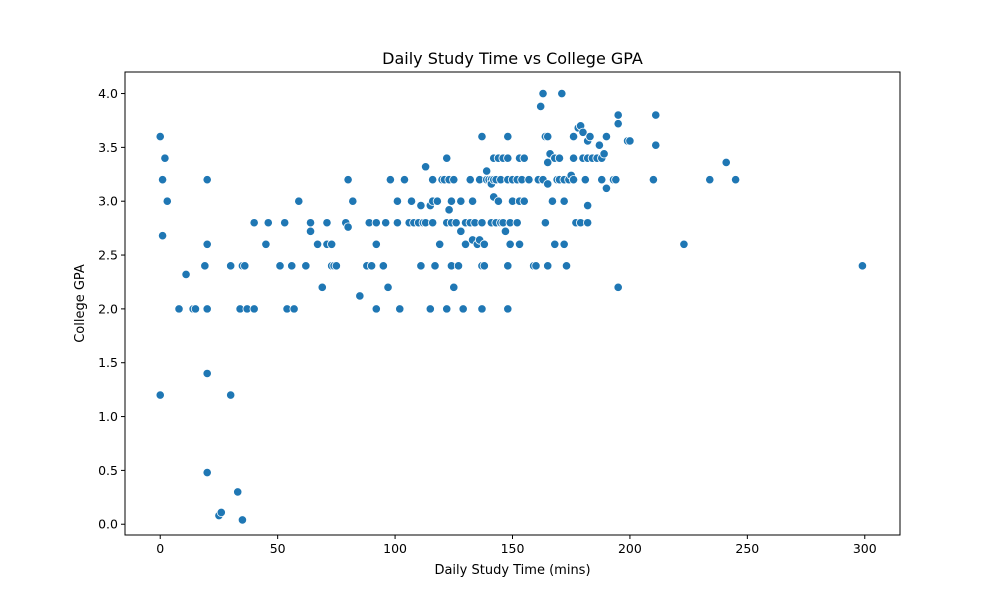 The height and width of the screenshot is (600, 1000). Describe the element at coordinates (512, 570) in the screenshot. I see `x-axis-label: Daily Study Time (mins)` at that location.